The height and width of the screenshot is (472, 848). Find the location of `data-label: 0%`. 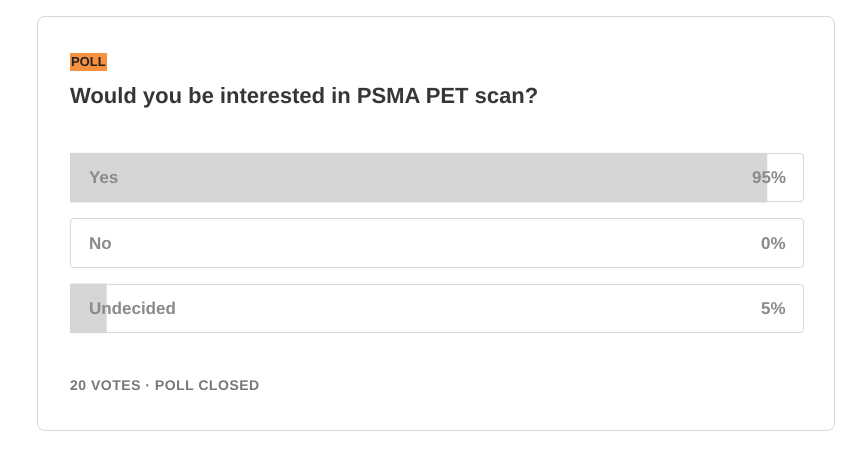

data-label: 0% is located at coordinates (773, 243).